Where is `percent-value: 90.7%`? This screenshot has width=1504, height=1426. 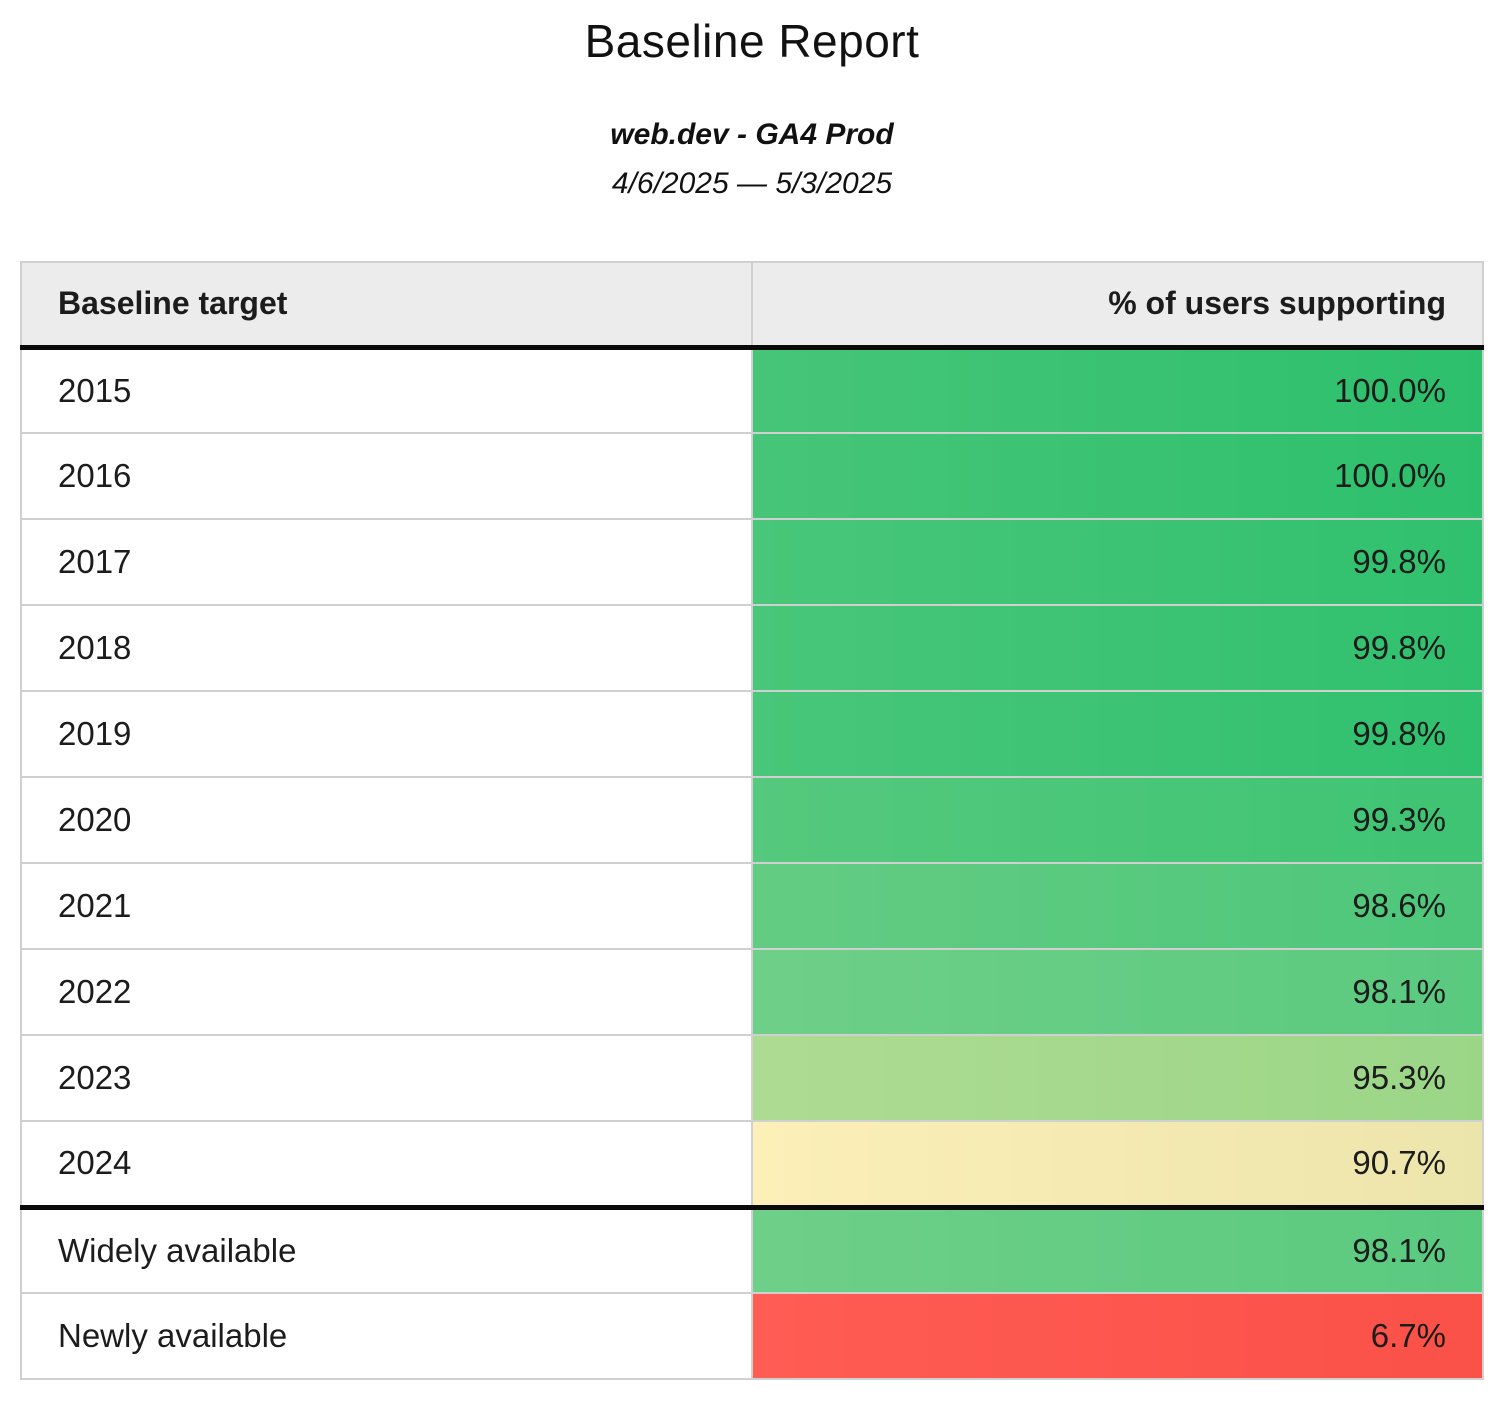 percent-value: 90.7% is located at coordinates (1399, 1163).